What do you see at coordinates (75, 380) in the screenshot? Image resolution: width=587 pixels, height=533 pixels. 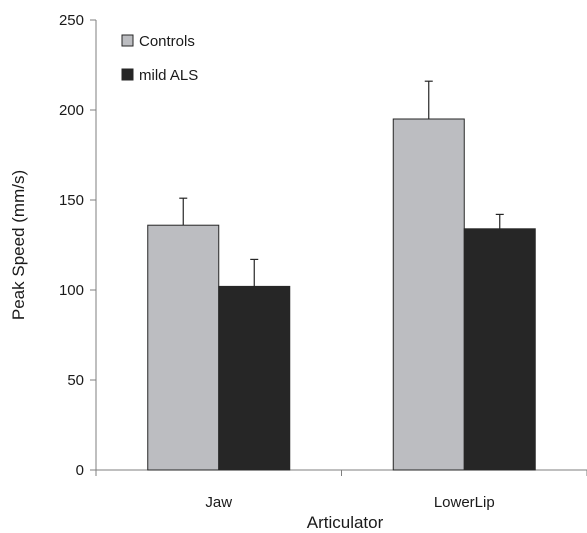 I see `y-tick-label-50: 50` at bounding box center [75, 380].